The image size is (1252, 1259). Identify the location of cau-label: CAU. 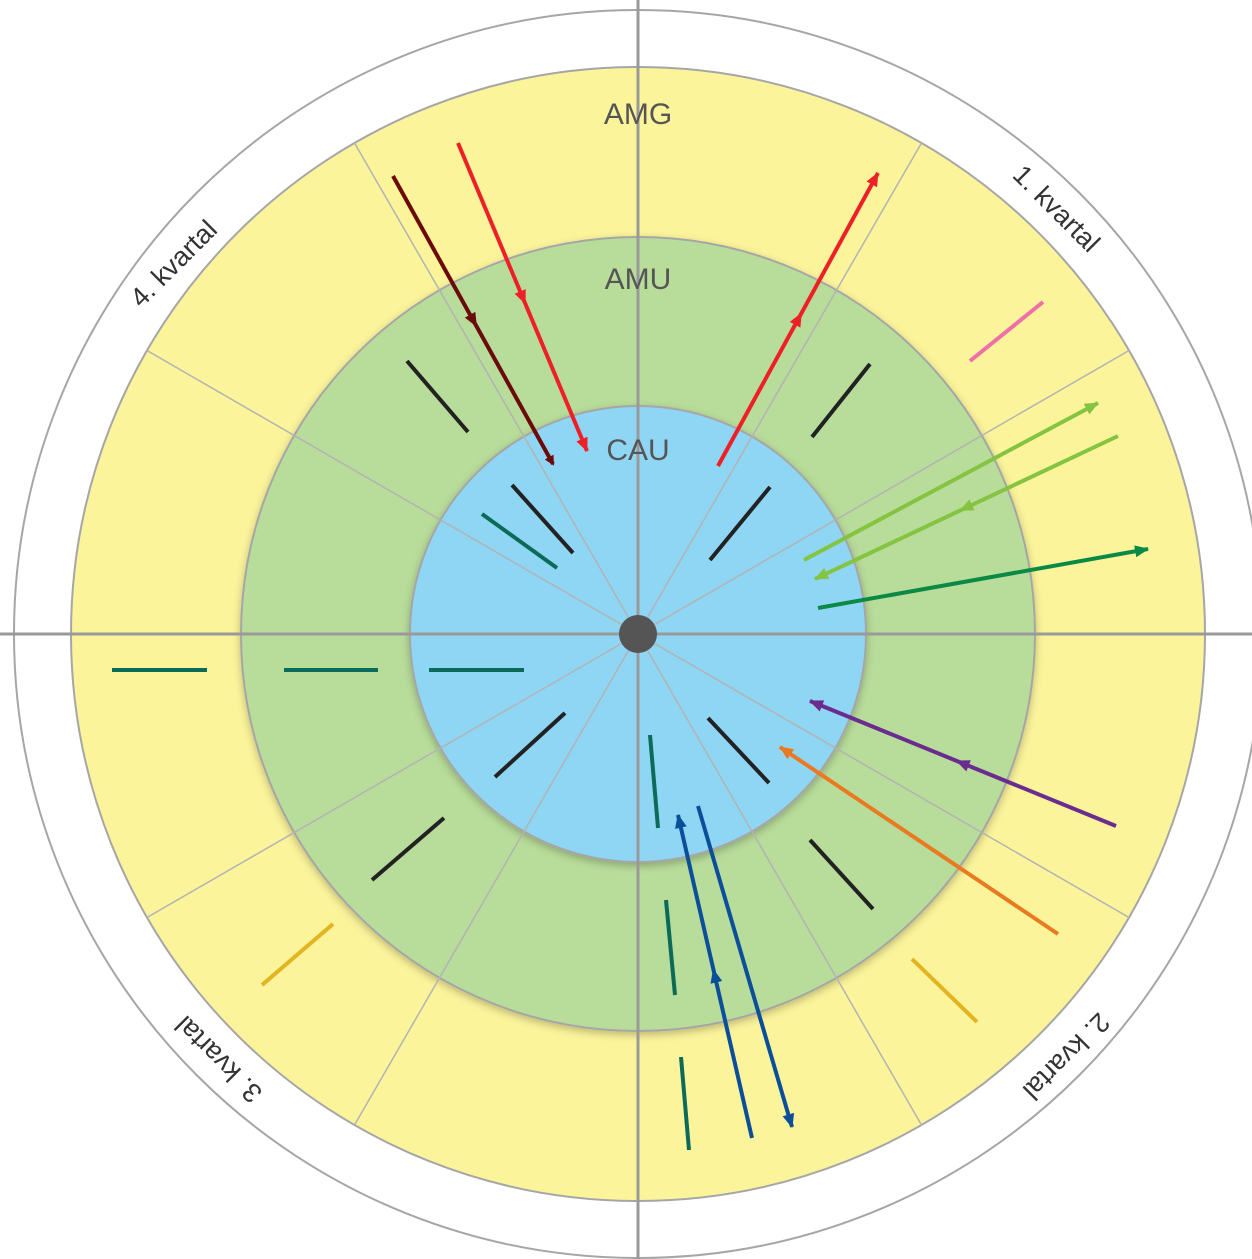
(637, 450).